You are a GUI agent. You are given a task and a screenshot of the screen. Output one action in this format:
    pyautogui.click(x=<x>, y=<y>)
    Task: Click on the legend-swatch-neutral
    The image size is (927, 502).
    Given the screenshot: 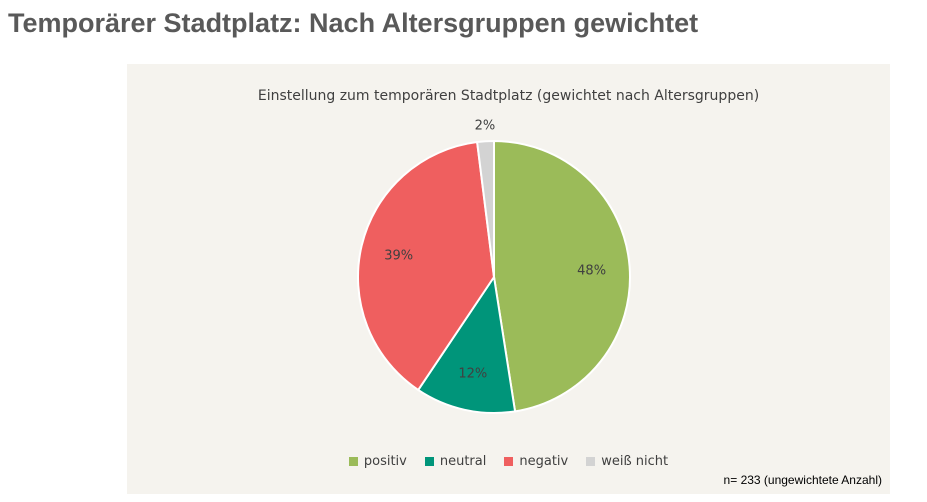 What is the action you would take?
    pyautogui.click(x=429, y=461)
    